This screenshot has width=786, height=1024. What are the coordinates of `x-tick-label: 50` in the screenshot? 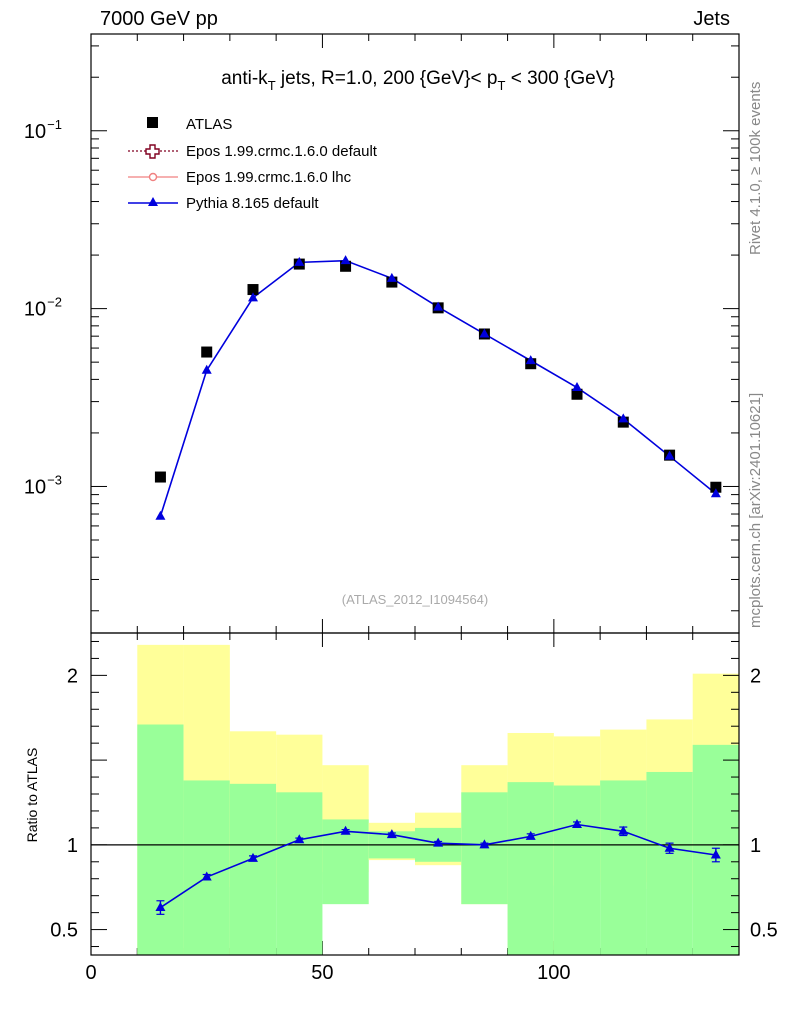 It's located at (322, 973).